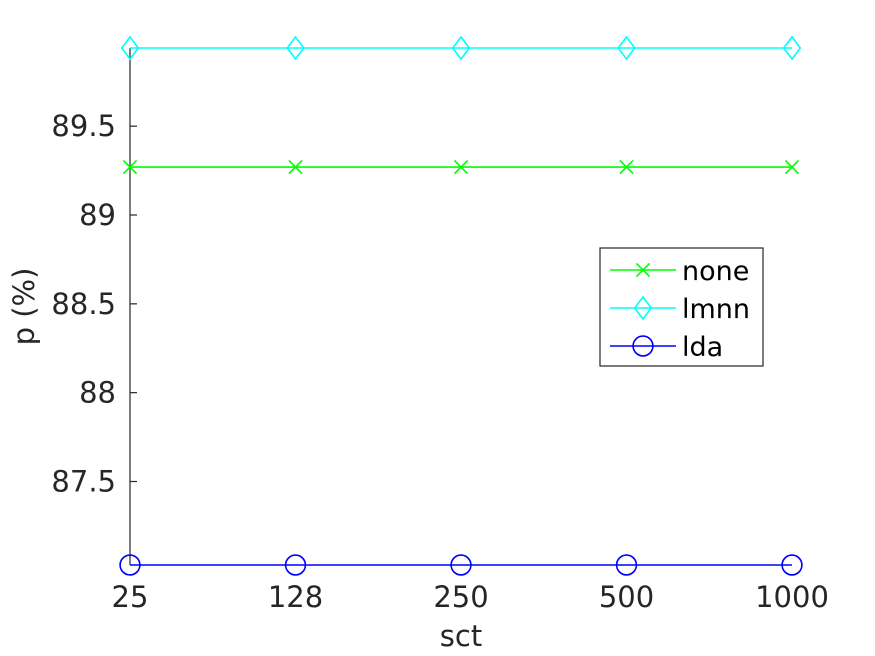 The image size is (875, 656). What do you see at coordinates (626, 597) in the screenshot?
I see `x-tick-label: 500` at bounding box center [626, 597].